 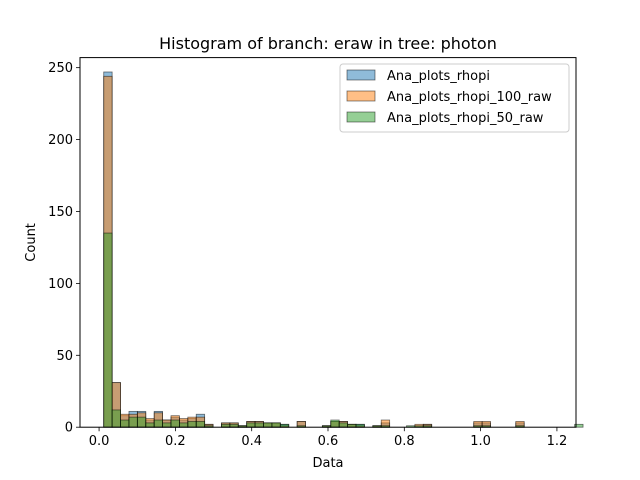 I want to click on y-tick-label: 50, so click(x=64, y=356).